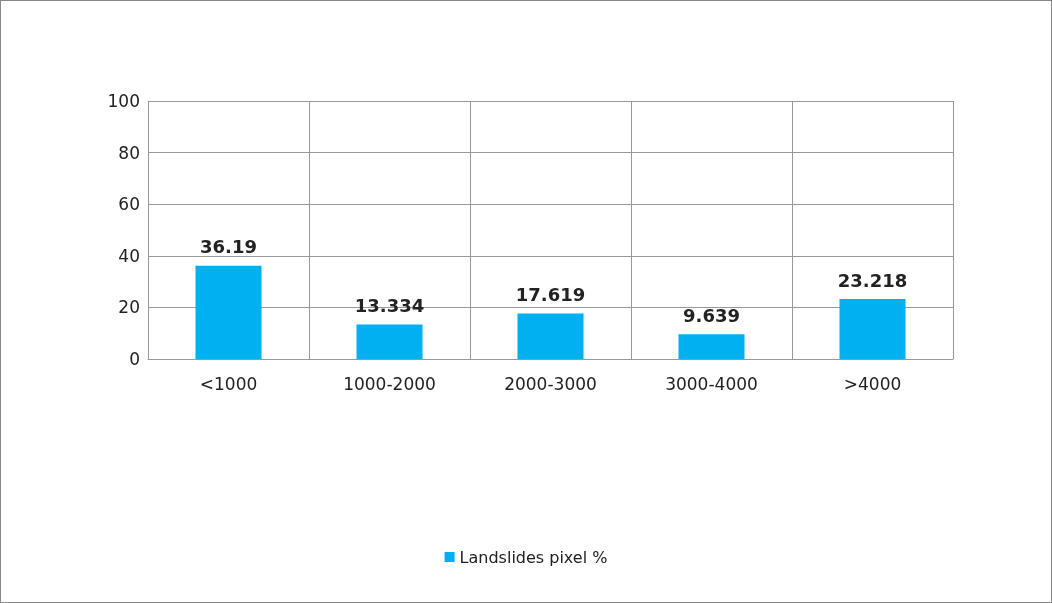  What do you see at coordinates (872, 280) in the screenshot?
I see `data-label: 23.218` at bounding box center [872, 280].